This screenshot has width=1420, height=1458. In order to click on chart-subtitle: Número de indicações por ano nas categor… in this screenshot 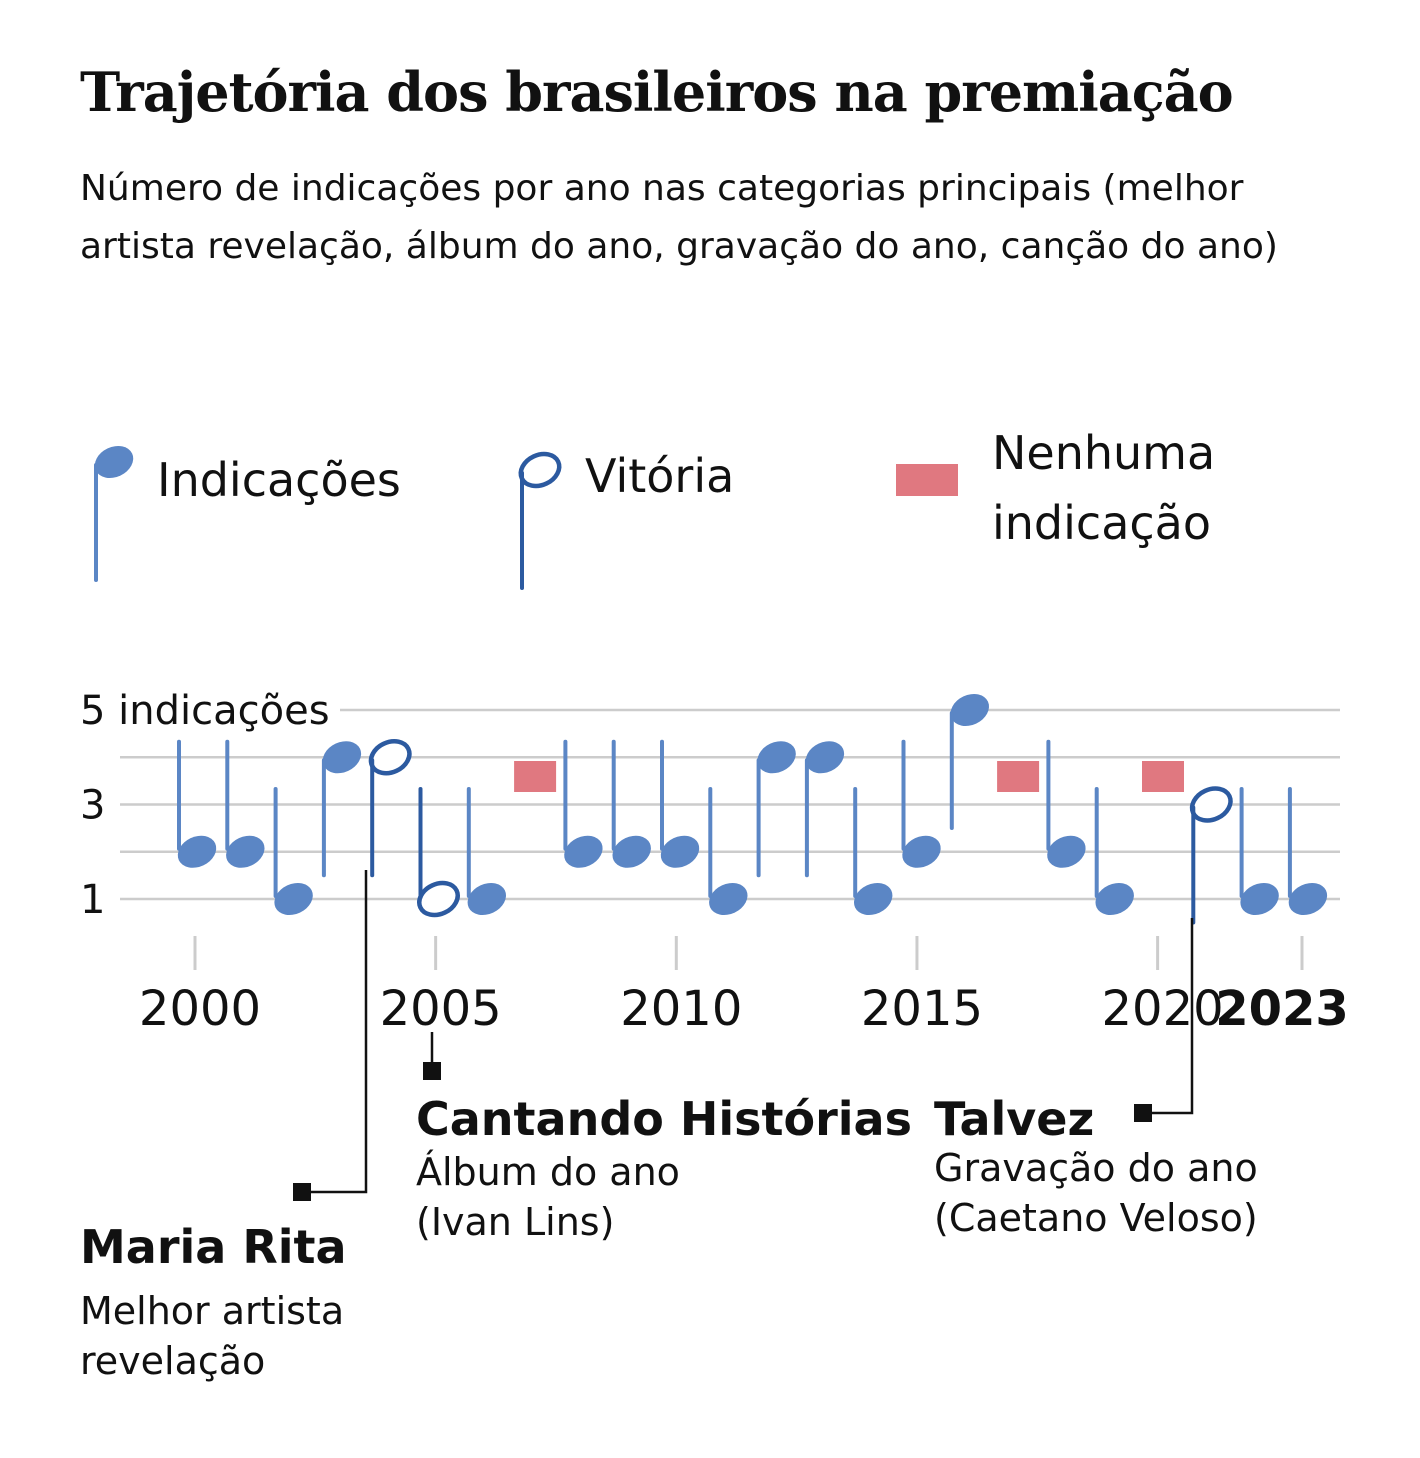, I will do `click(679, 217)`.